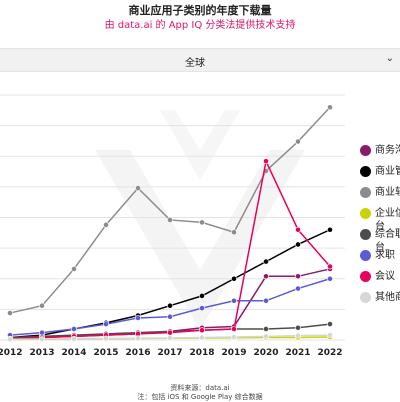 This screenshot has width=400, height=402. Describe the element at coordinates (200, 388) in the screenshot. I see `footer-source: 资料来源：data.ai` at that location.